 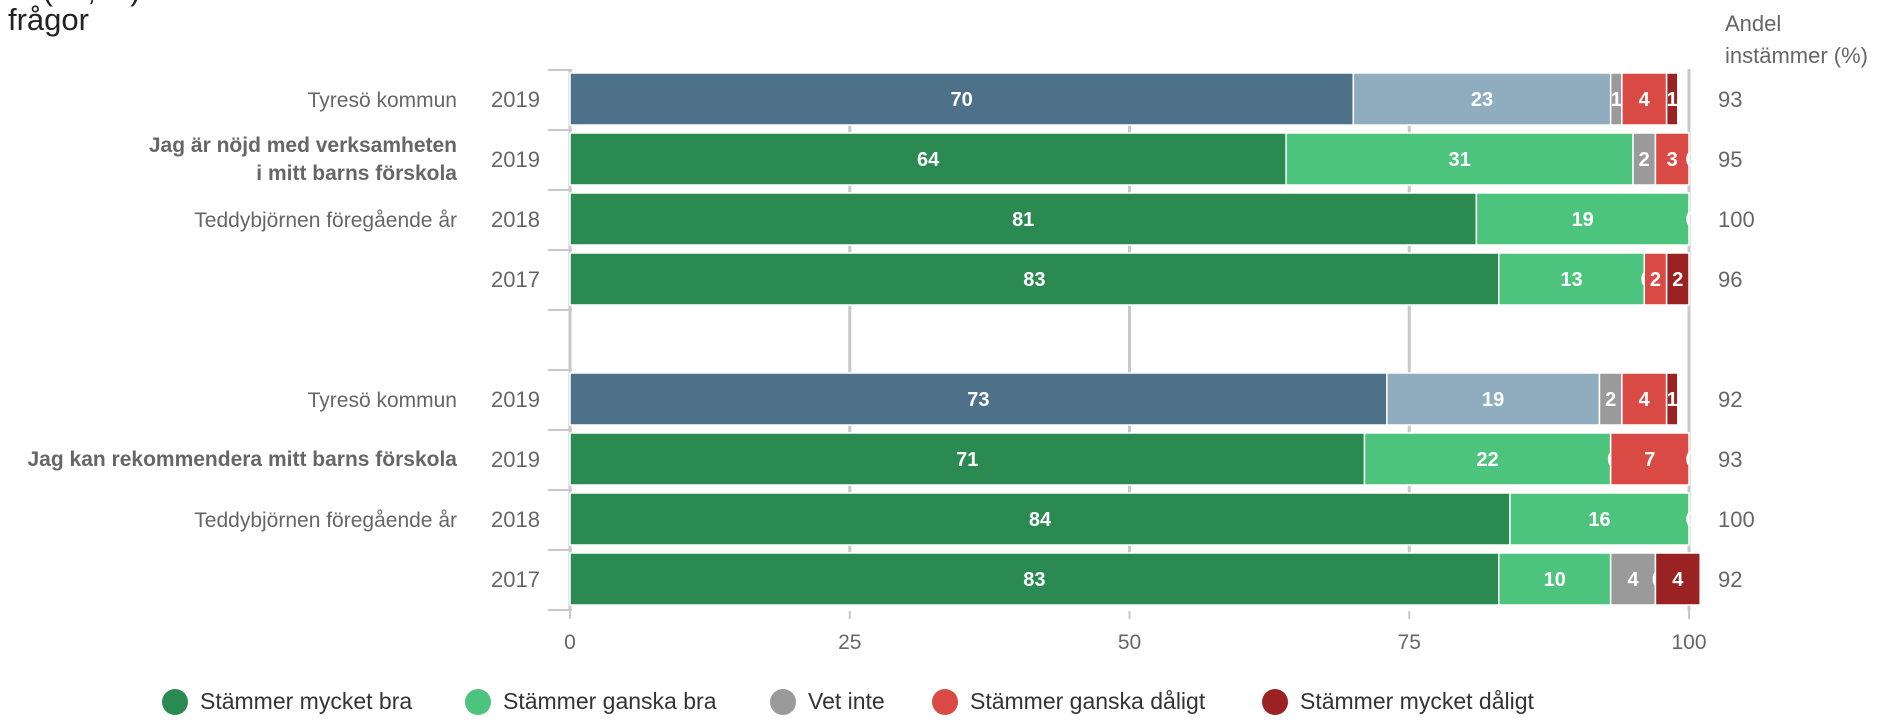 I want to click on x-tick-label: 25, so click(x=849, y=642).